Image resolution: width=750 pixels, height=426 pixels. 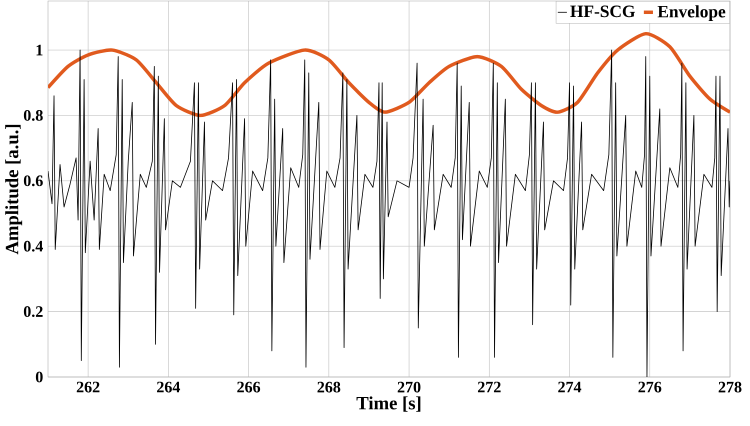 I want to click on x-tick-label: 262, so click(x=88, y=387).